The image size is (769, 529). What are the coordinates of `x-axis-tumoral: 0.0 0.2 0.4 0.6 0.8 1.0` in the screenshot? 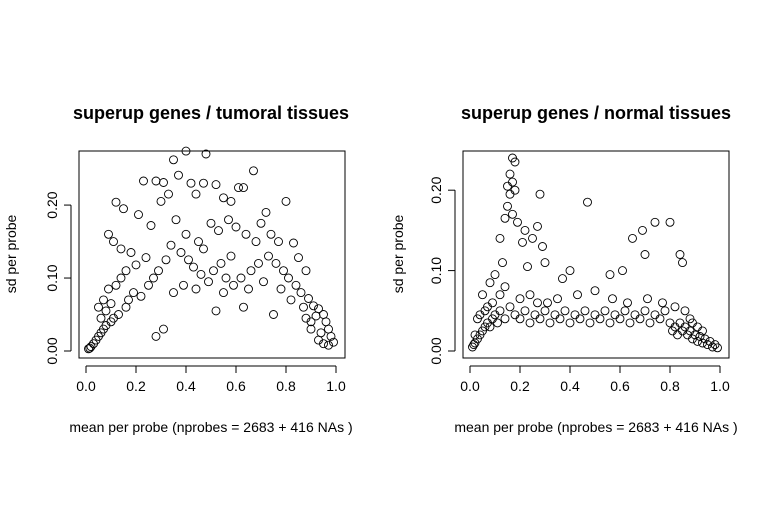 It's located at (211, 379).